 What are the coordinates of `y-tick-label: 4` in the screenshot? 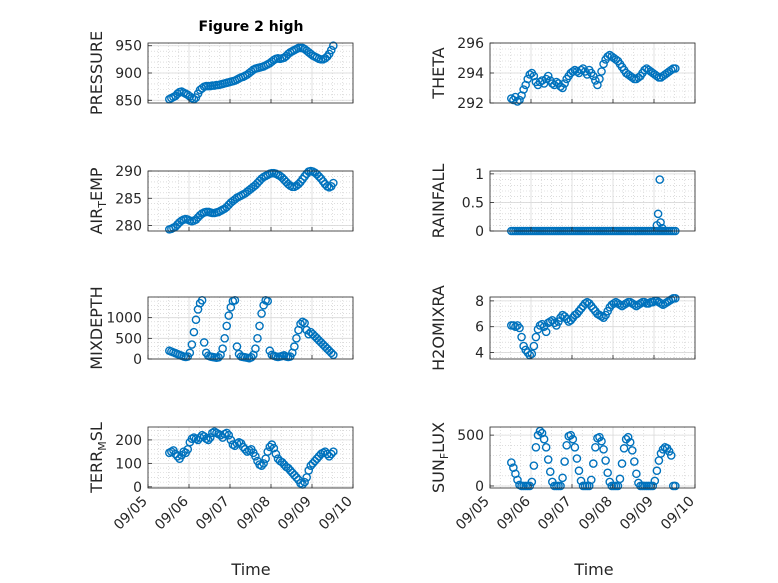 It's located at (479, 354).